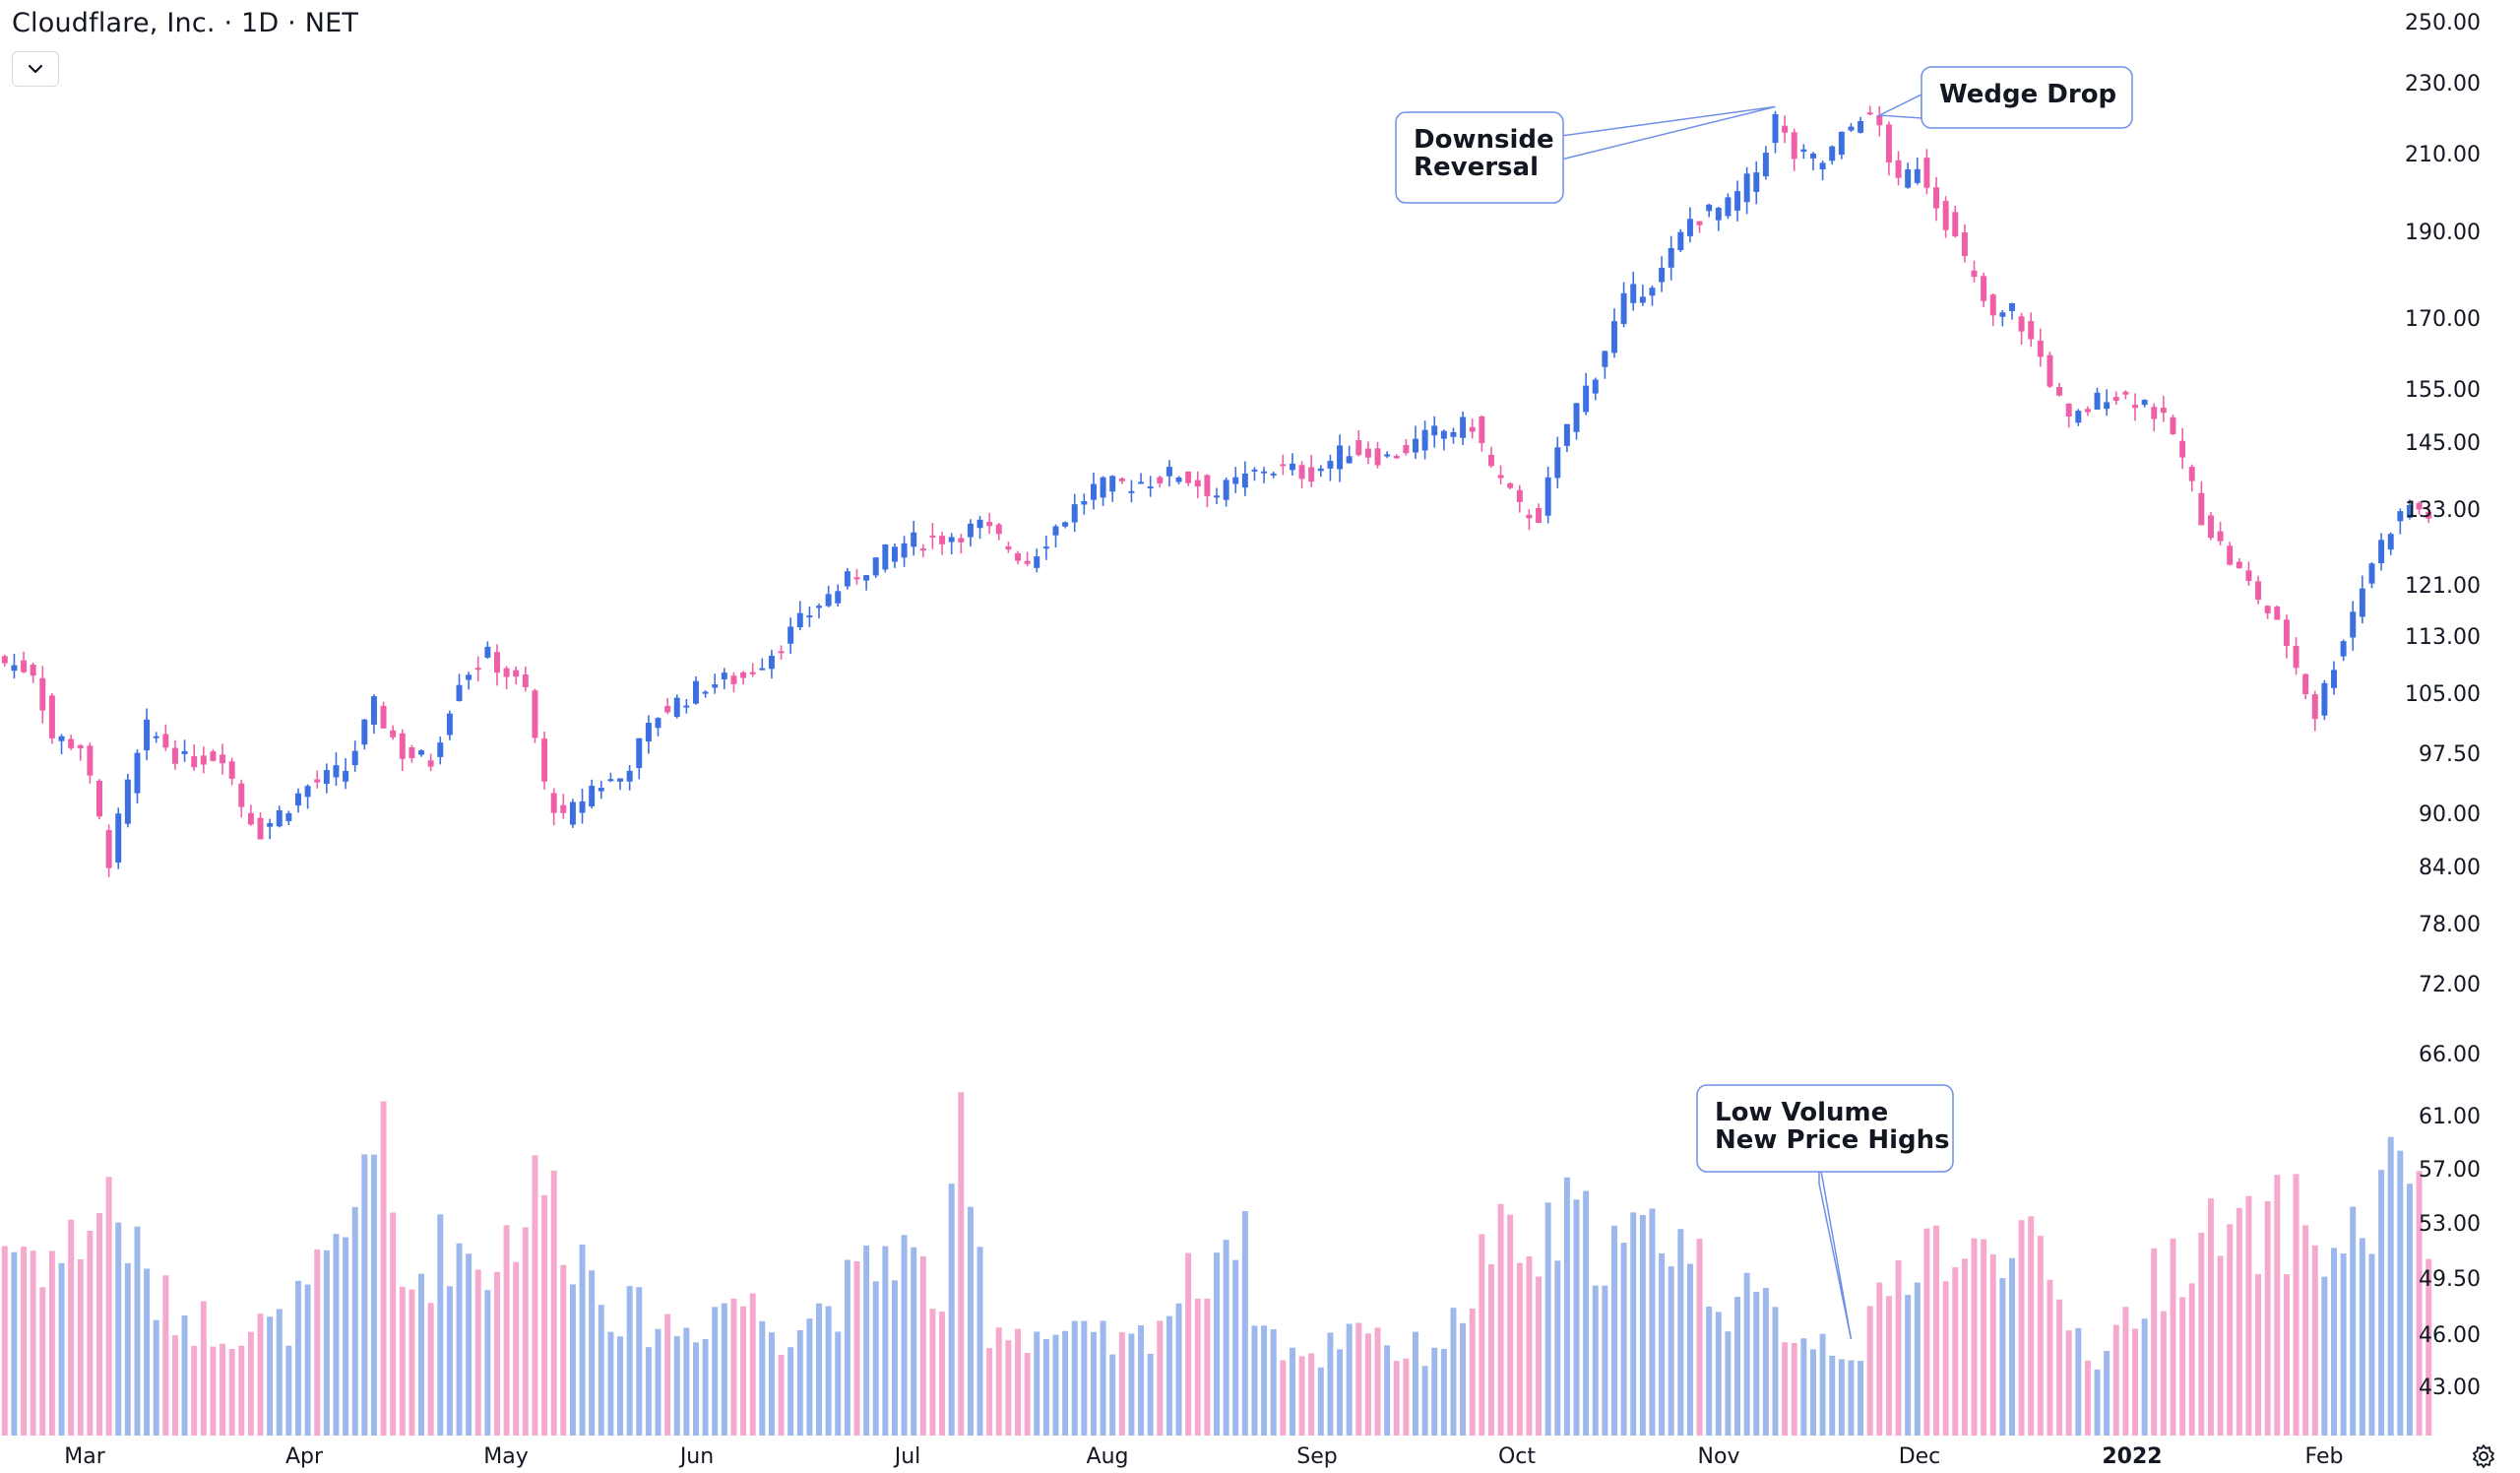  I want to click on annotation-box, so click(1825, 1128).